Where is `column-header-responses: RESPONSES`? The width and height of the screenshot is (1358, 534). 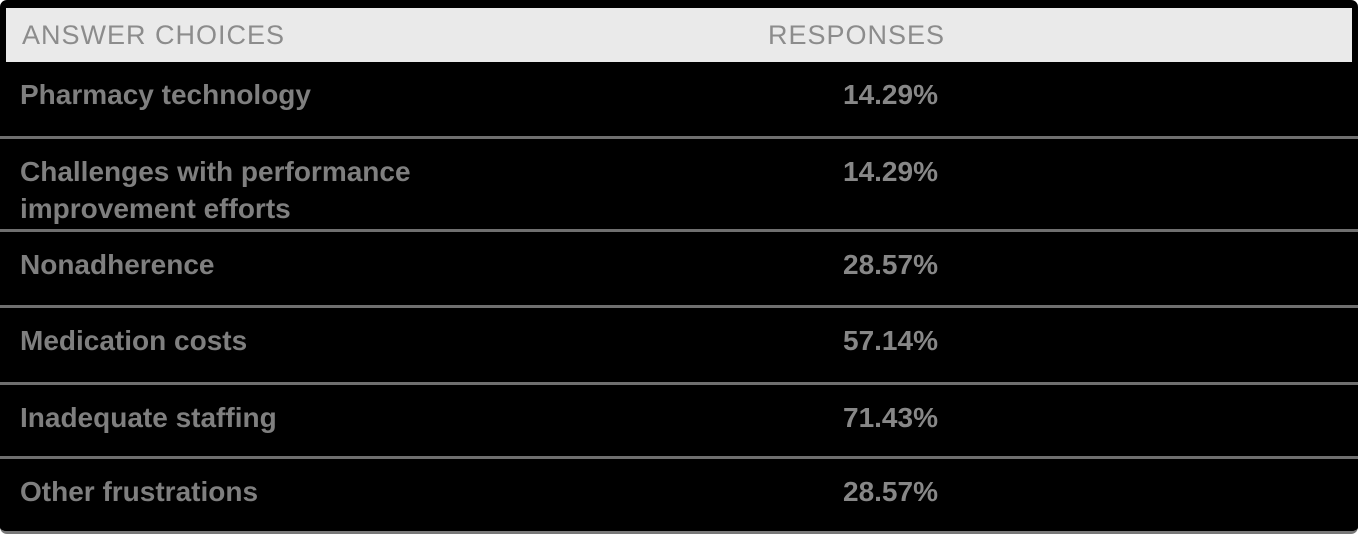
column-header-responses: RESPONSES is located at coordinates (857, 34).